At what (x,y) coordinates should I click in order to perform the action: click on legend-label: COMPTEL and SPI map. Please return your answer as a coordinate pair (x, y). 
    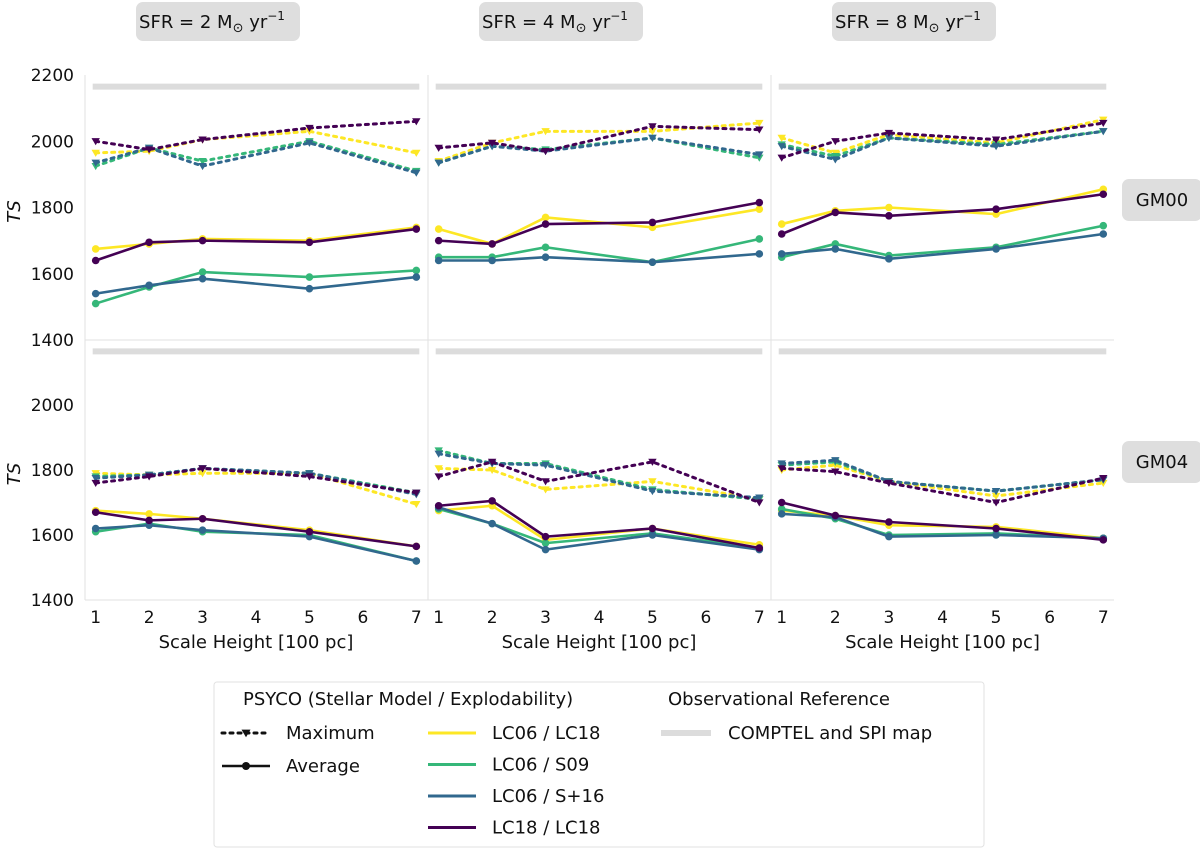
    Looking at the image, I should click on (830, 733).